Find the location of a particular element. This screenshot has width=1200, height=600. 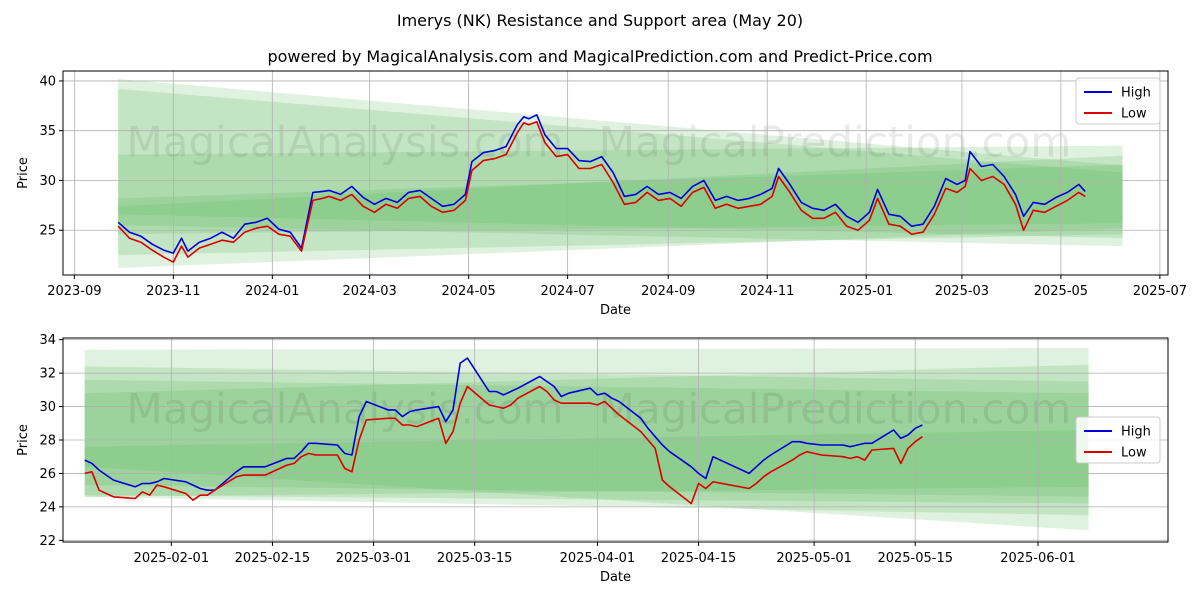

bottom-xtick-label: 2025-04-01 is located at coordinates (598, 558).